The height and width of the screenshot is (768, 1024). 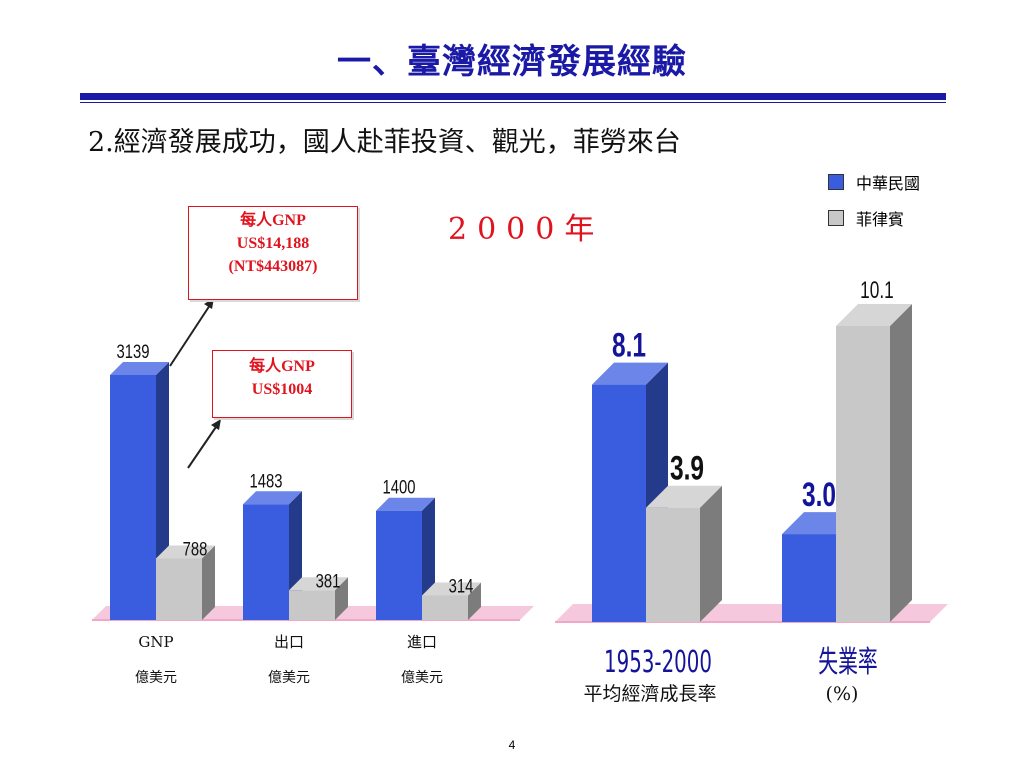 I want to click on year-label: 2000年, so click(x=526, y=229).